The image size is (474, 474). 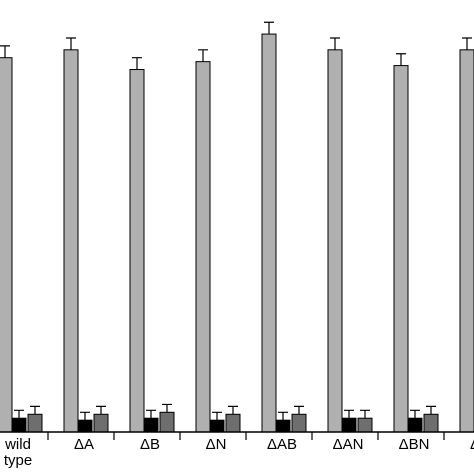 I want to click on x-ticks-group, so click(x=246, y=436).